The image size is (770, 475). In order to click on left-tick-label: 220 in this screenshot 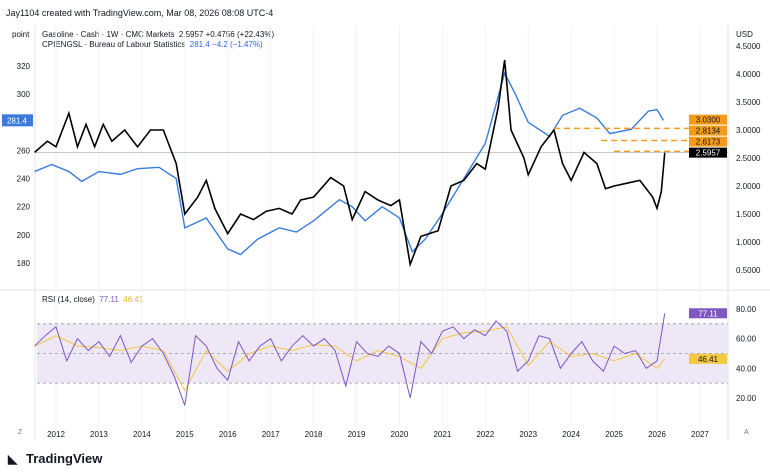, I will do `click(24, 207)`.